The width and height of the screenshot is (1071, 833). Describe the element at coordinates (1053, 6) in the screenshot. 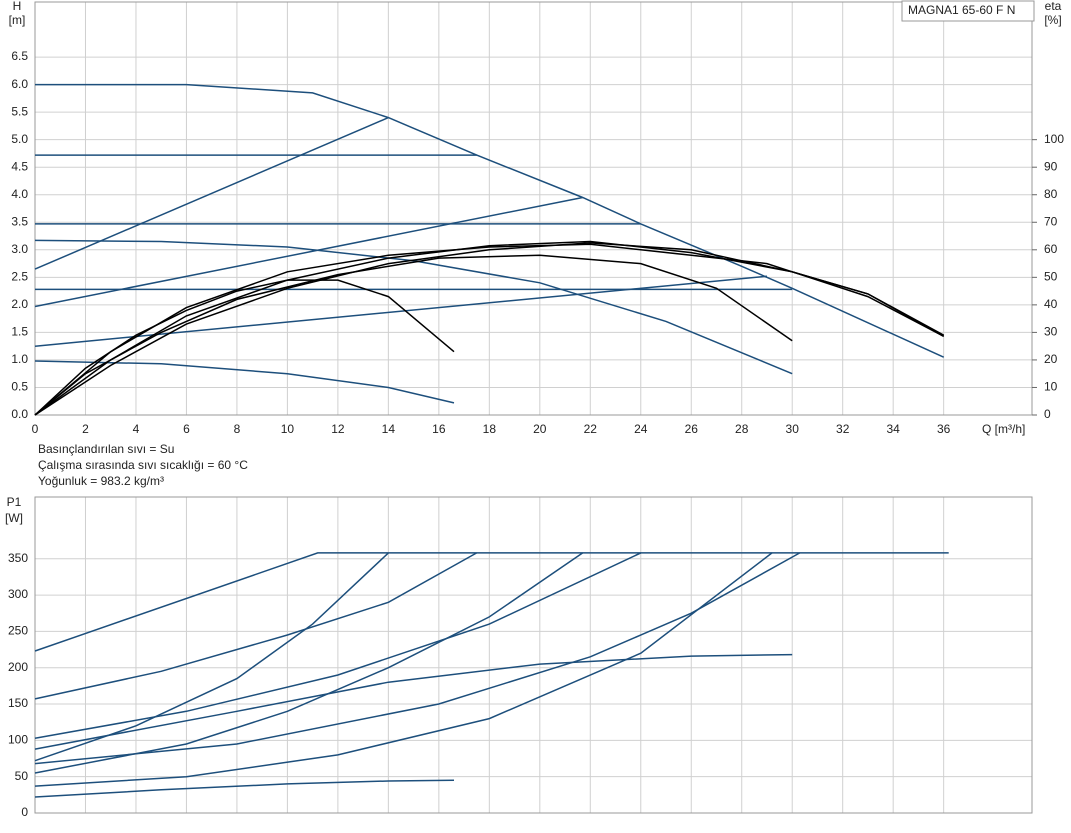

I see `y2-label: eta` at that location.